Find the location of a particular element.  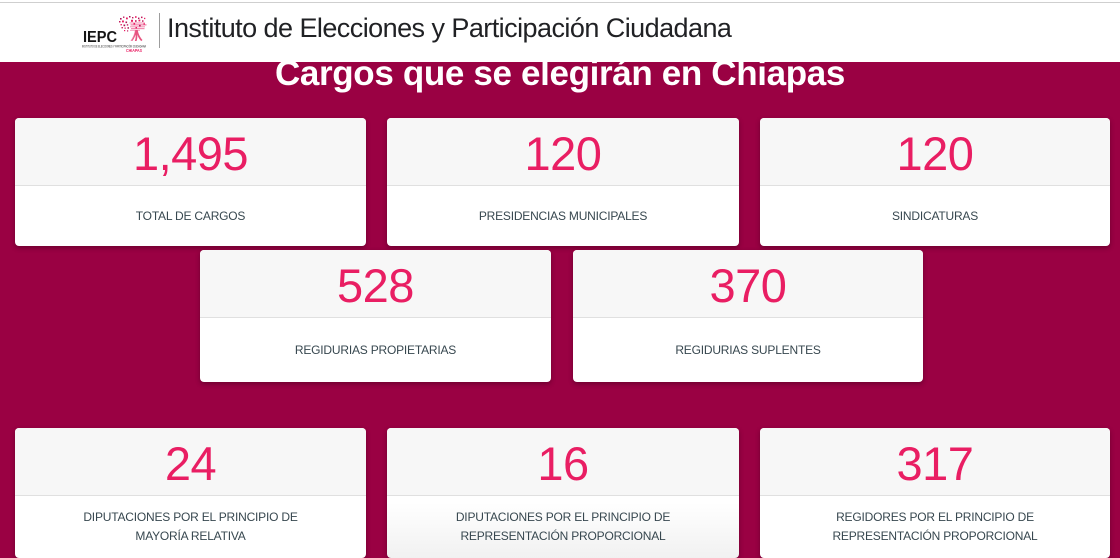

svg-text: CHIAPAS is located at coordinates (134, 50).